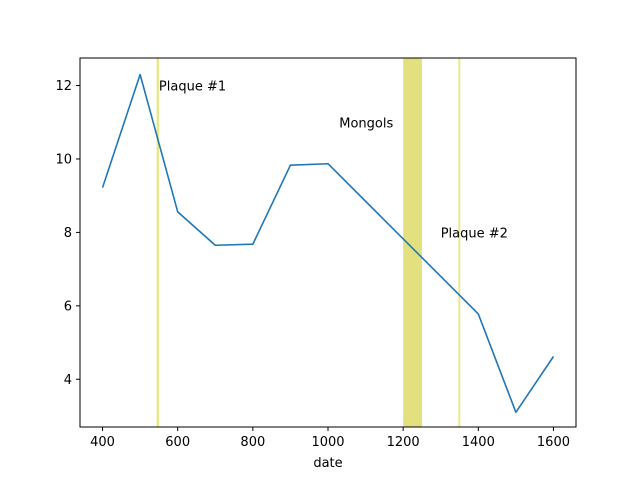 This screenshot has width=640, height=480. What do you see at coordinates (63, 159) in the screenshot?
I see `y-tick-label: 10` at bounding box center [63, 159].